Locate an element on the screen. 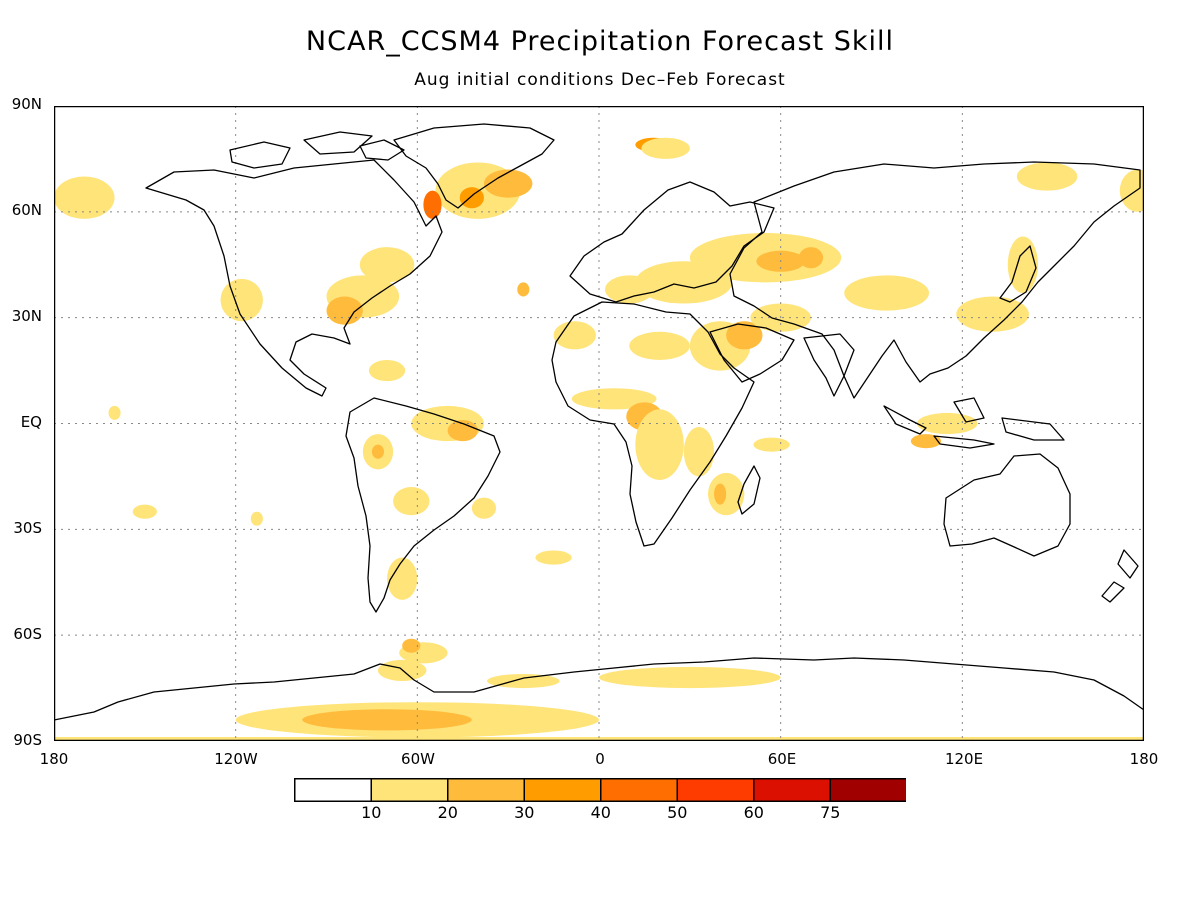 Image resolution: width=1200 pixels, height=900 pixels. coast-africa is located at coordinates (653, 424).